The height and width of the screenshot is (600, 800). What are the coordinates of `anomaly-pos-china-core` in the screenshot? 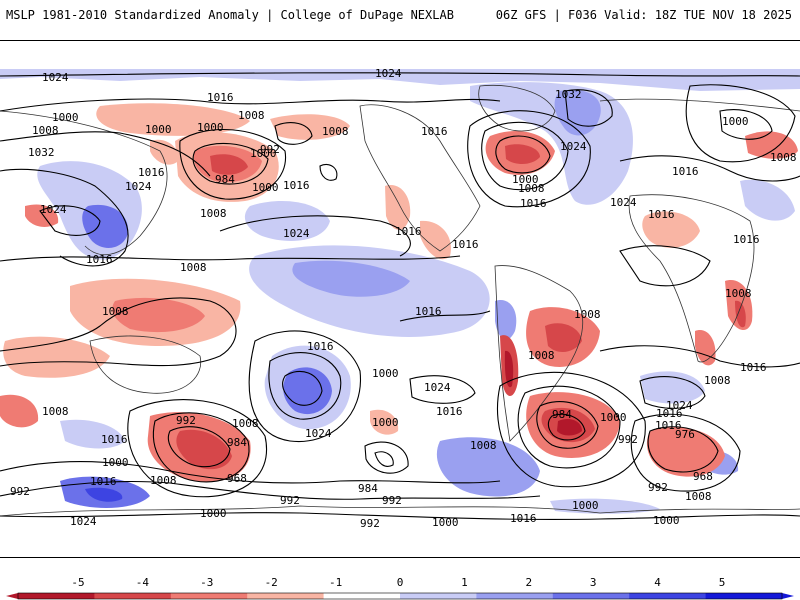 It's located at (105, 226).